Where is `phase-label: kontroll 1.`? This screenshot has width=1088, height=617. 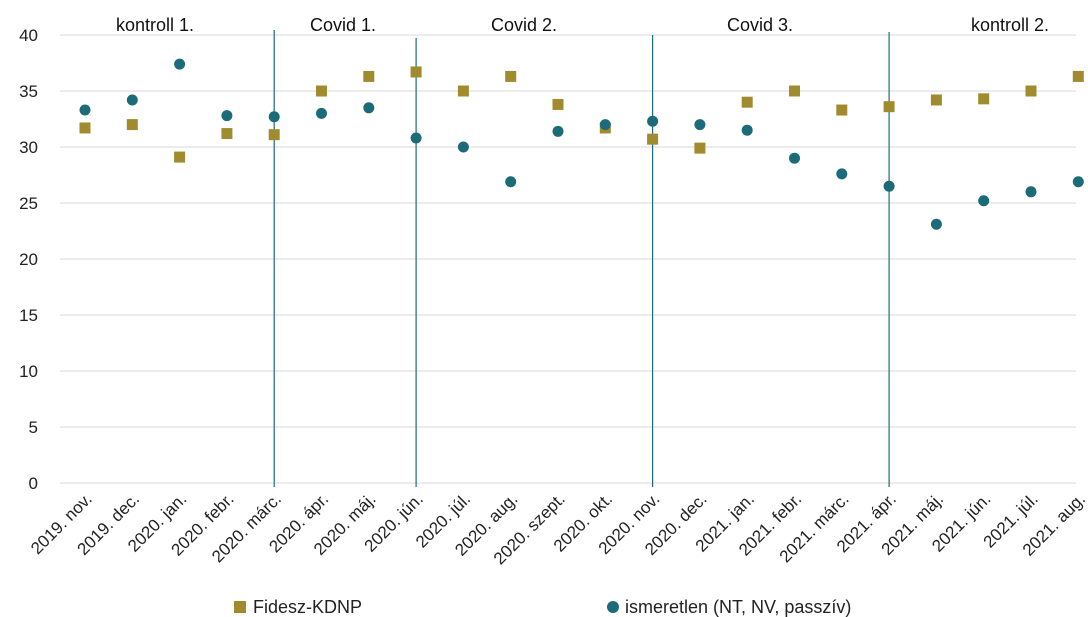 phase-label: kontroll 1. is located at coordinates (155, 25).